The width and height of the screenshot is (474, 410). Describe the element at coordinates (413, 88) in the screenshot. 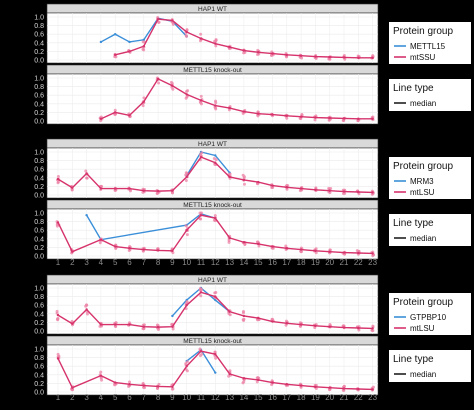

I see `legend-title: Line type` at that location.